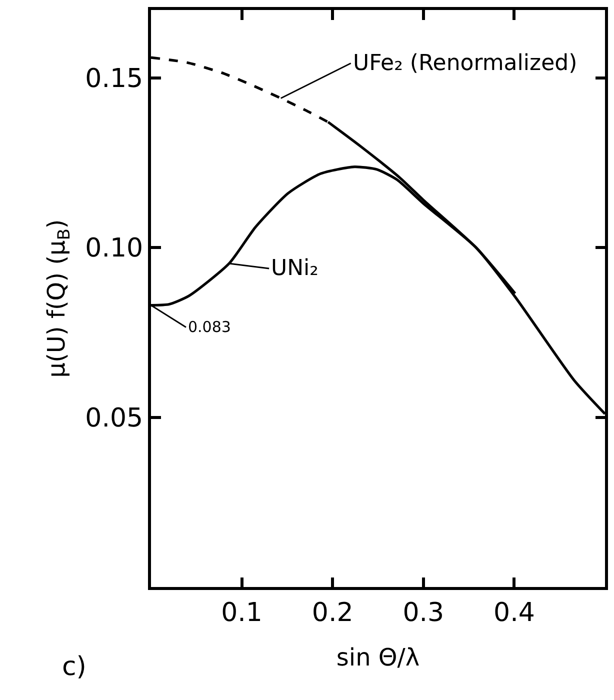 This screenshot has height=700, width=614. What do you see at coordinates (333, 613) in the screenshot?
I see `x-tick-label: 0.2` at bounding box center [333, 613].